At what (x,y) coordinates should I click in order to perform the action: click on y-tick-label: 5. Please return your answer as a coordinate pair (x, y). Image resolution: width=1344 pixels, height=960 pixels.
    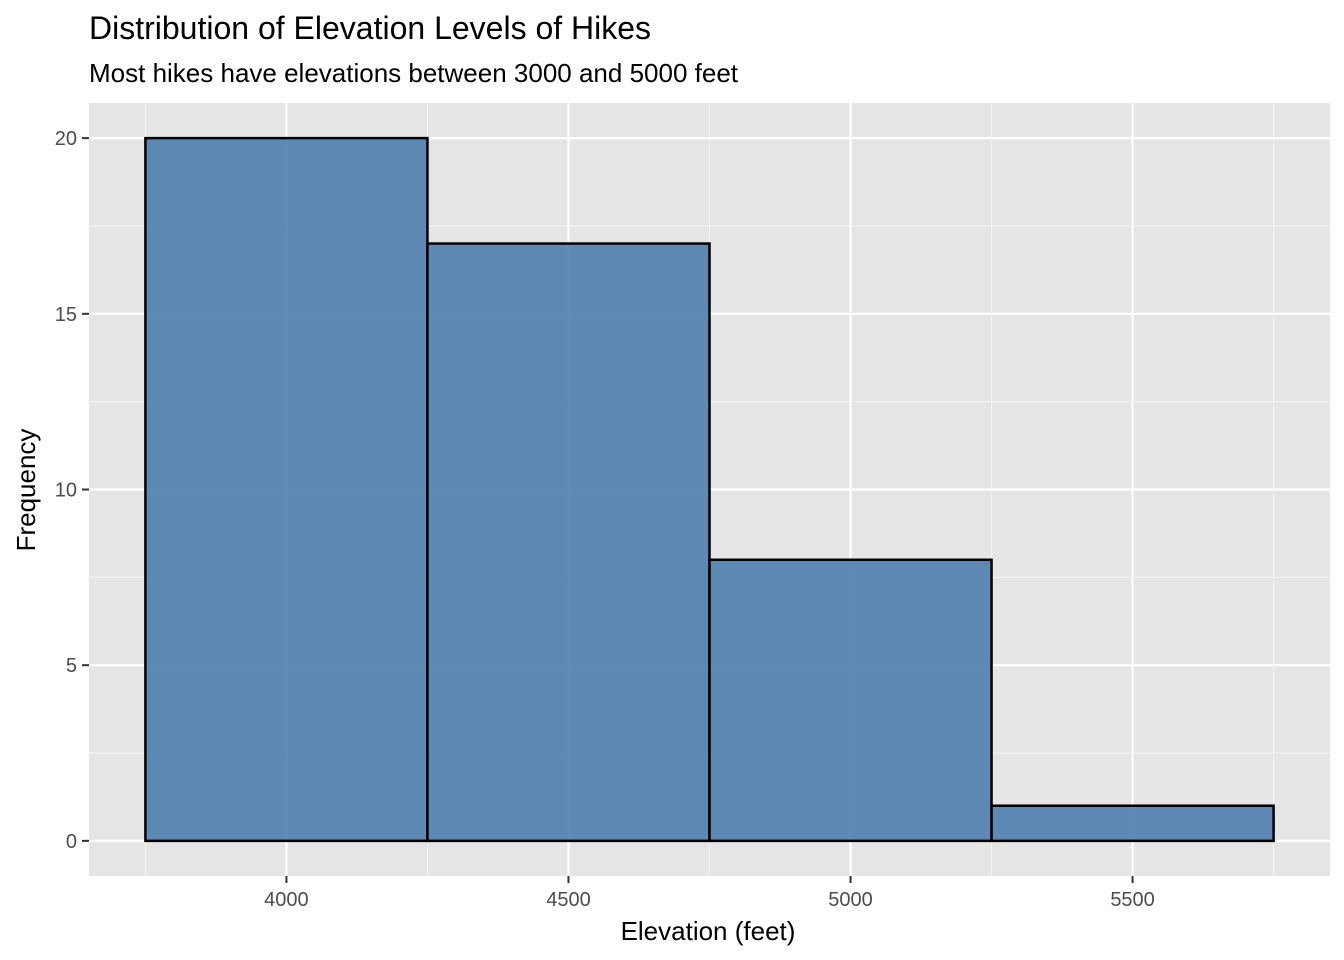
    Looking at the image, I should click on (71, 666).